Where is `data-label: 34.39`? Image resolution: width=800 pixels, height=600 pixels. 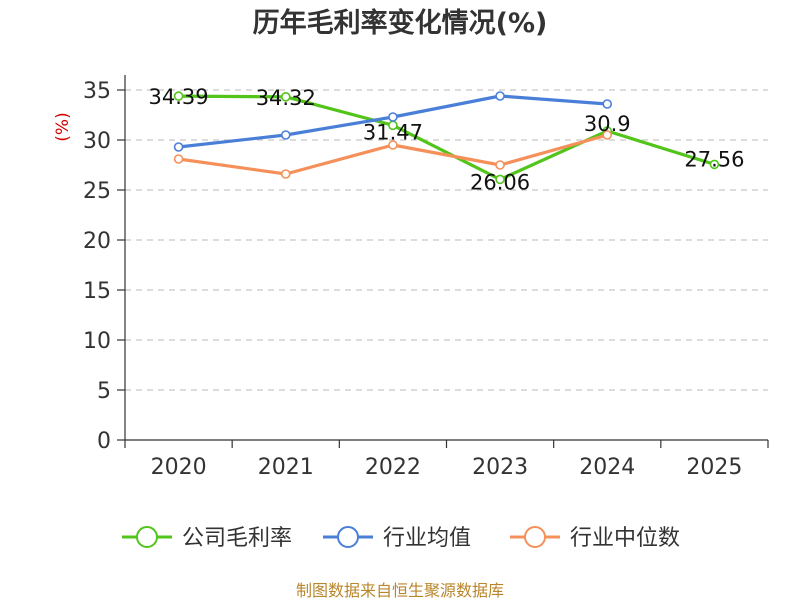 data-label: 34.39 is located at coordinates (179, 97).